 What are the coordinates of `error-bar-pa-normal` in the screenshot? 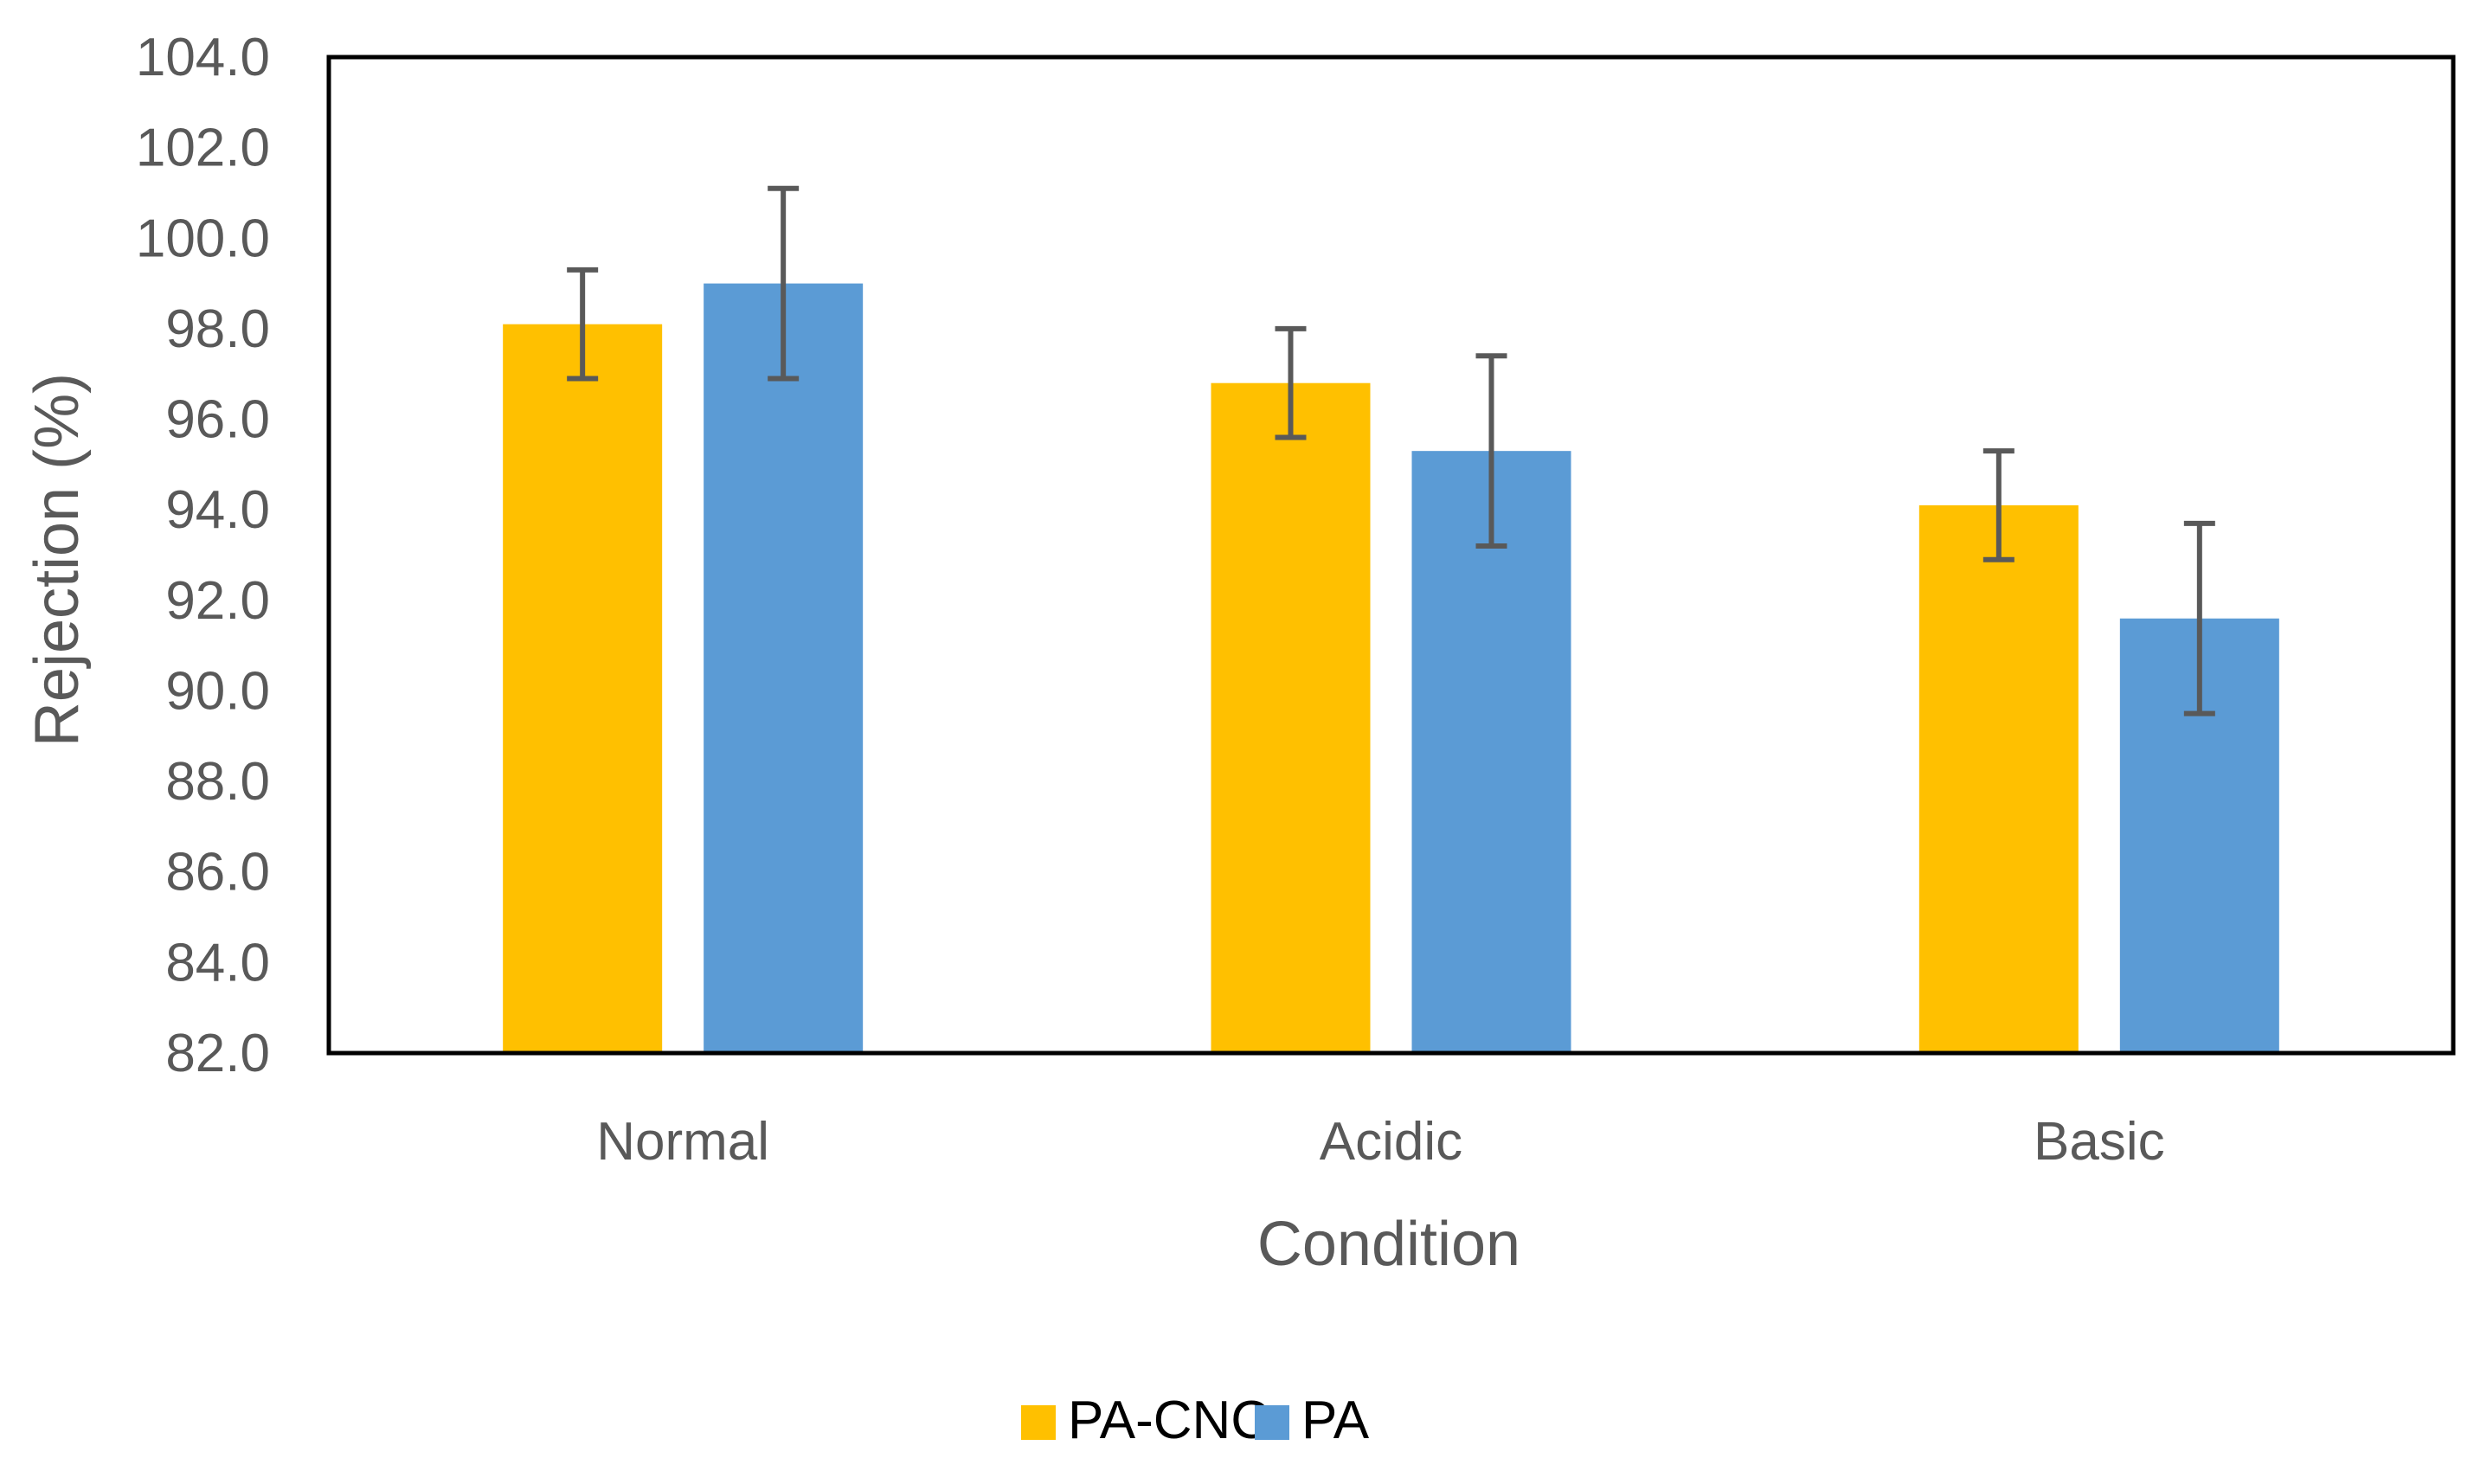 It's located at (784, 284).